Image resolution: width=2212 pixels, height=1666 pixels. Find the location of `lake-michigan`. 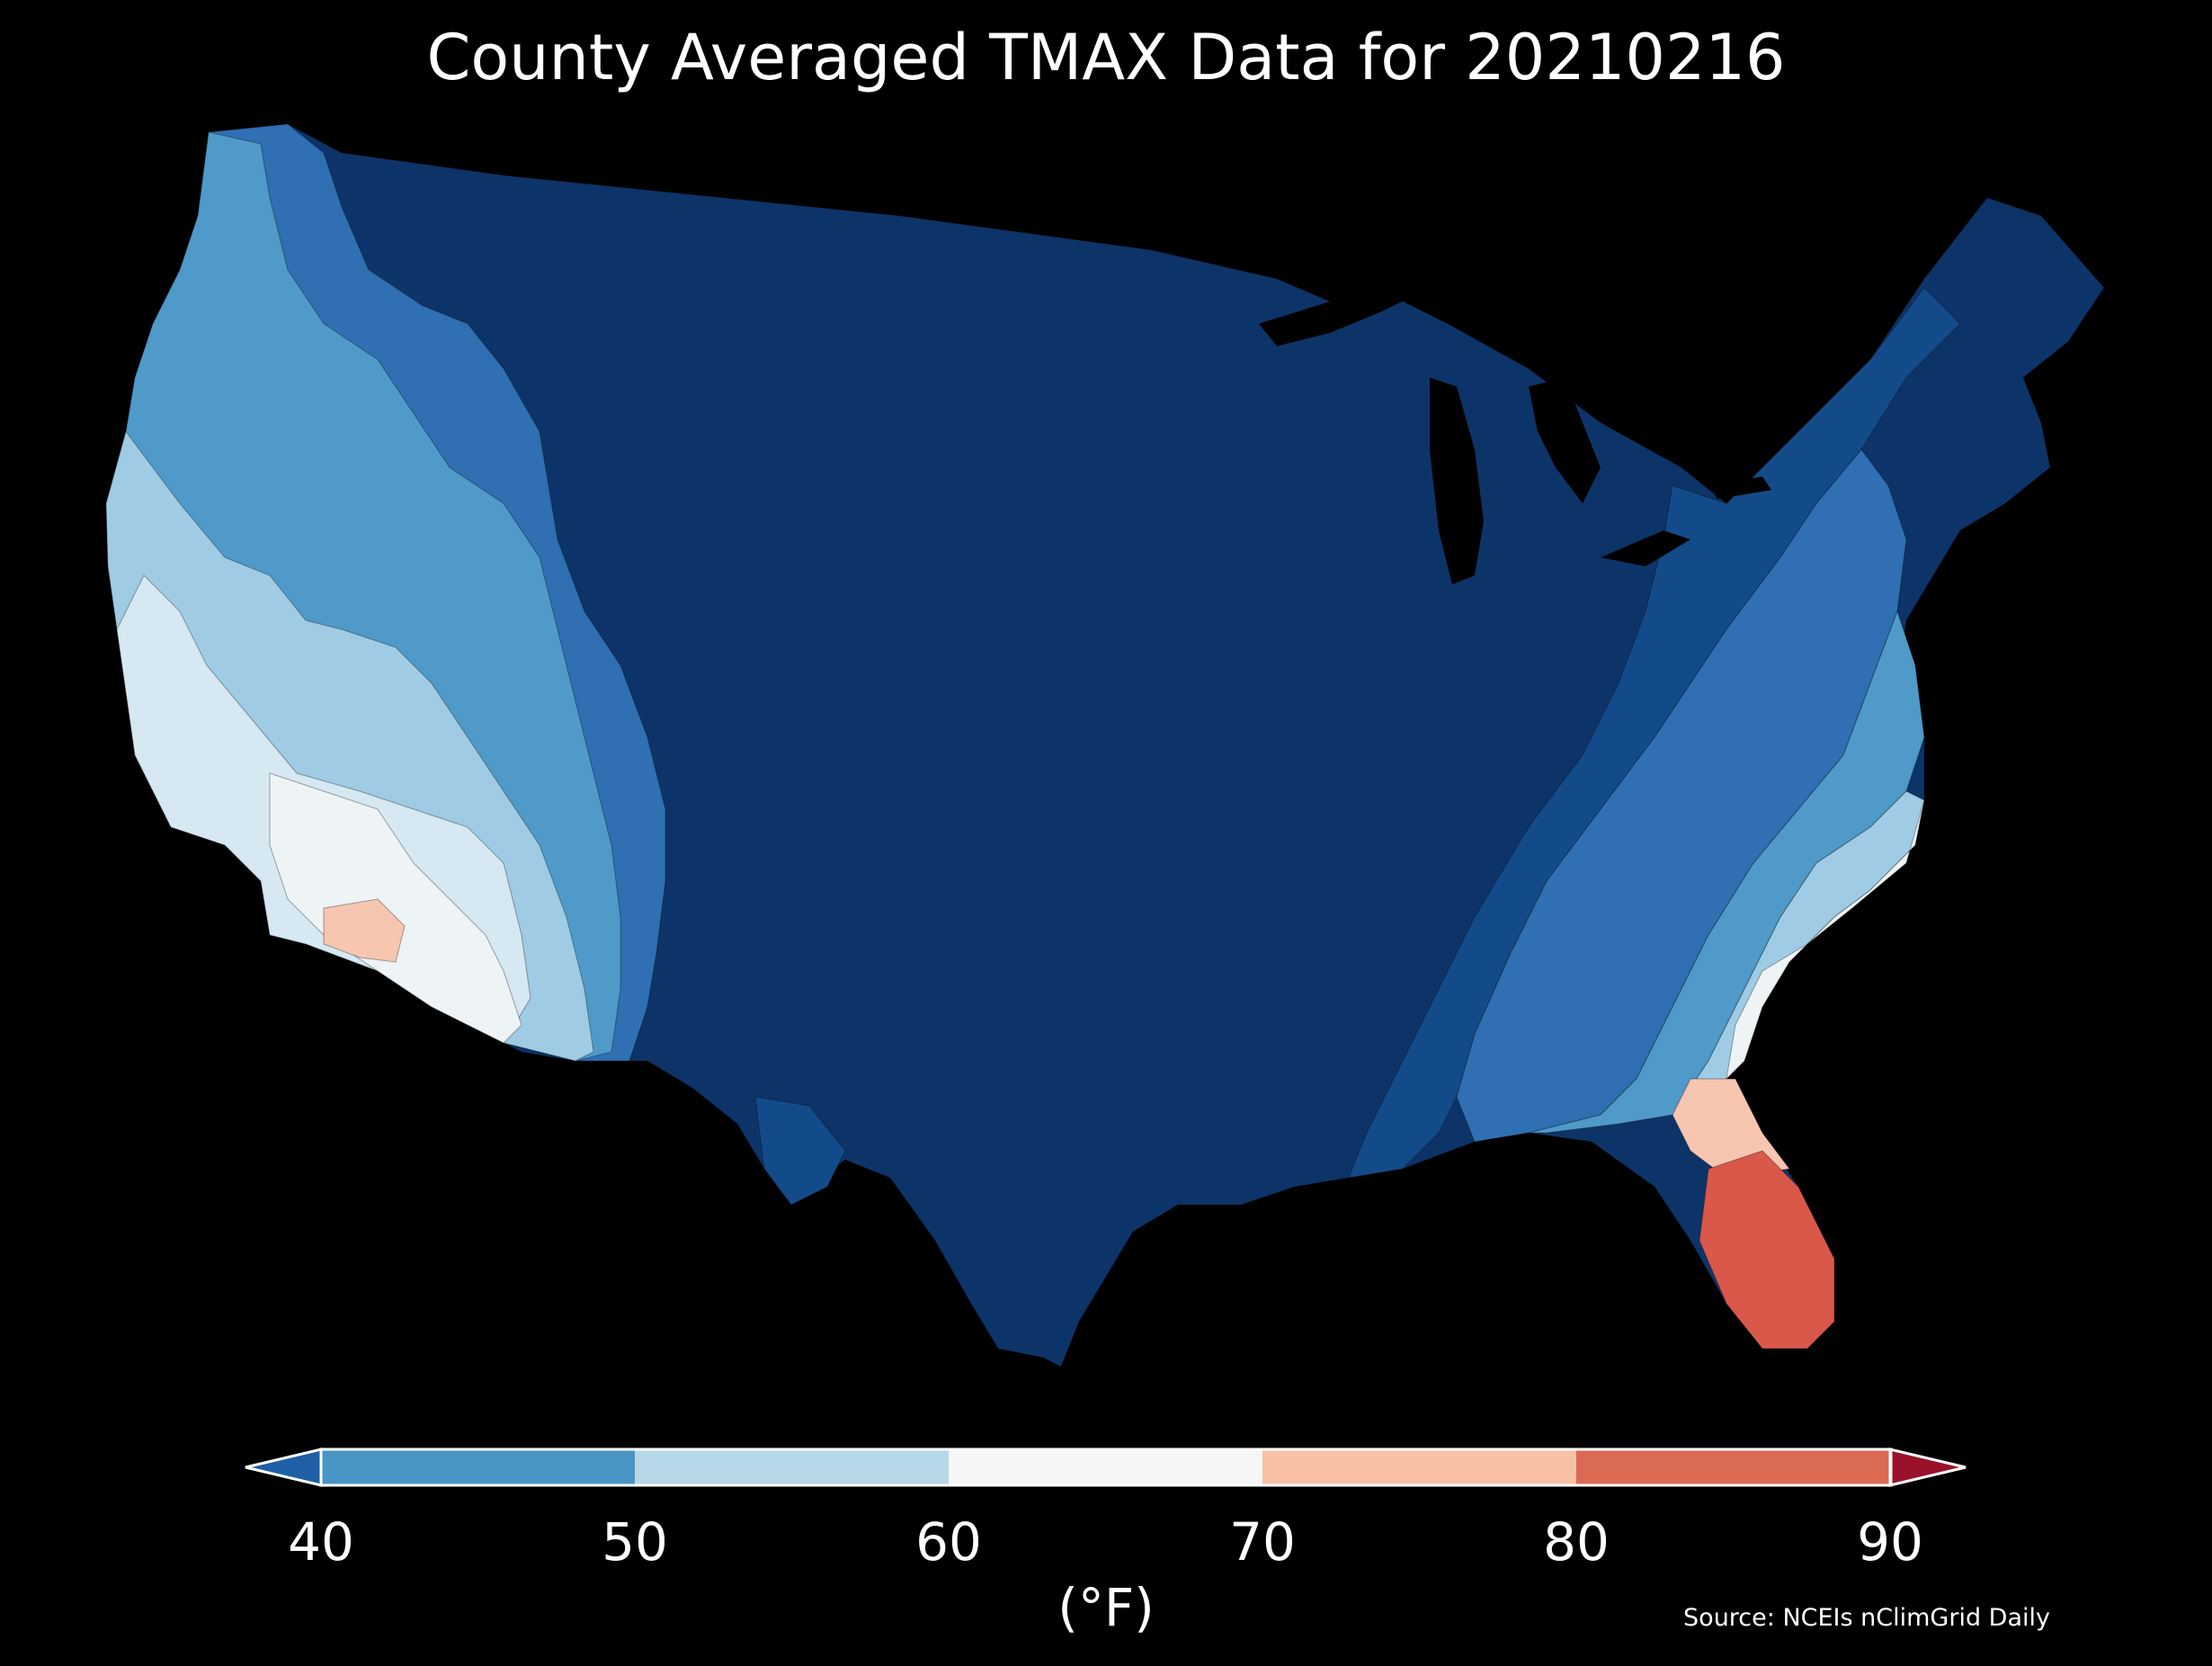

lake-michigan is located at coordinates (1457, 481).